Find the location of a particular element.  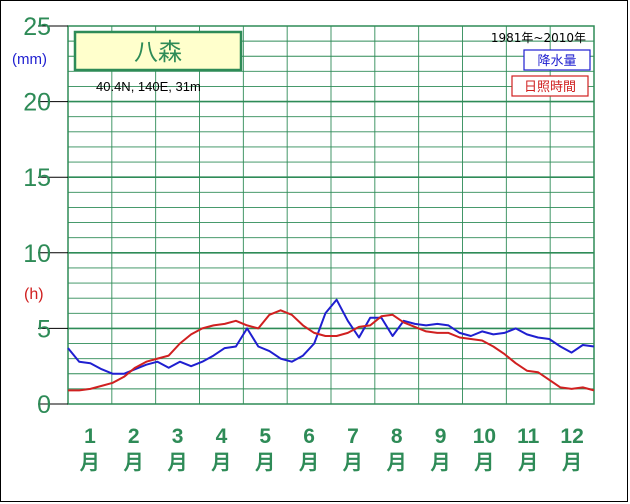

station-title-box is located at coordinates (158, 51).